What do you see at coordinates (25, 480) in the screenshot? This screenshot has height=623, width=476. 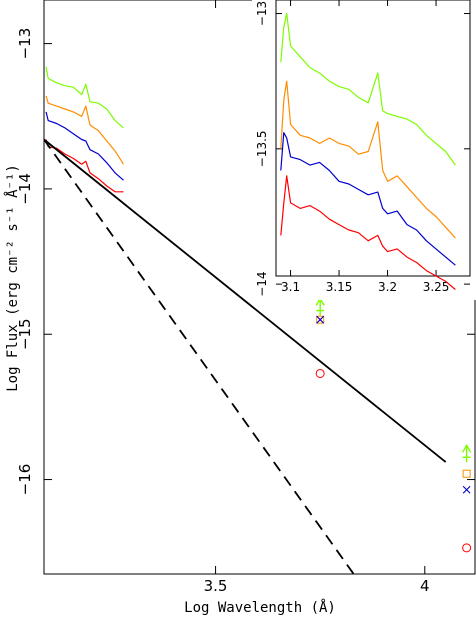 I see `main-y-tick-label: −16` at bounding box center [25, 480].